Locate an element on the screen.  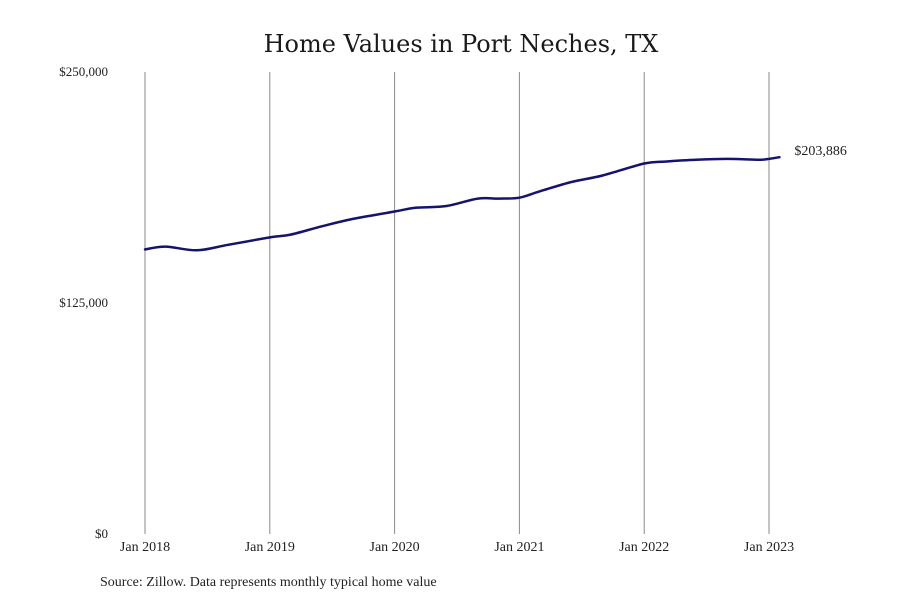
x-tick-label: Jan 2019 is located at coordinates (270, 547).